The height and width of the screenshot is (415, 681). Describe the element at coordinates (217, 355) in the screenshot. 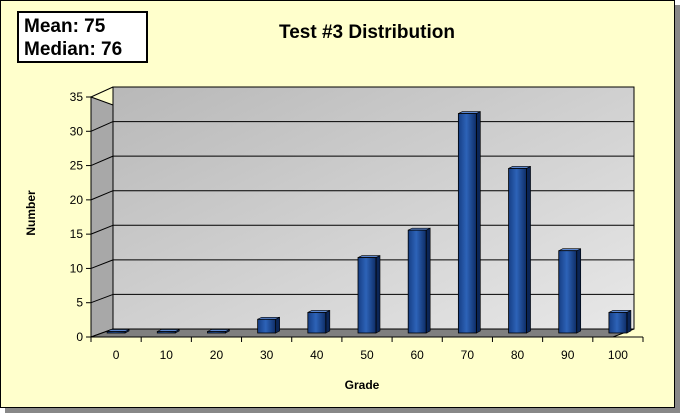

I see `x-tick-label: 20` at that location.